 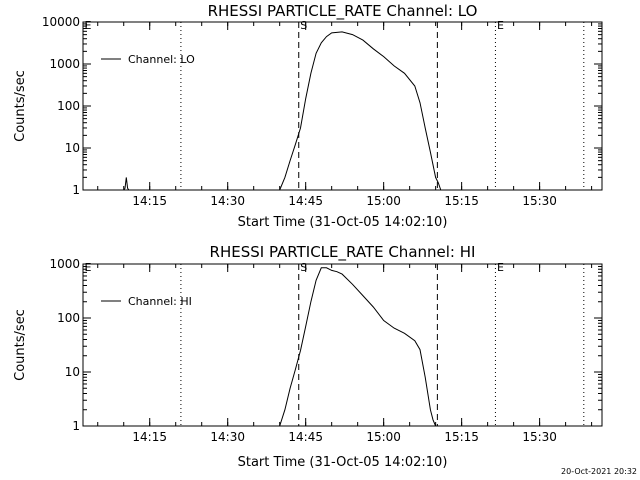 I want to click on chart-title: RHESSI PARTICLE_RATE Channel: HI, so click(x=343, y=252).